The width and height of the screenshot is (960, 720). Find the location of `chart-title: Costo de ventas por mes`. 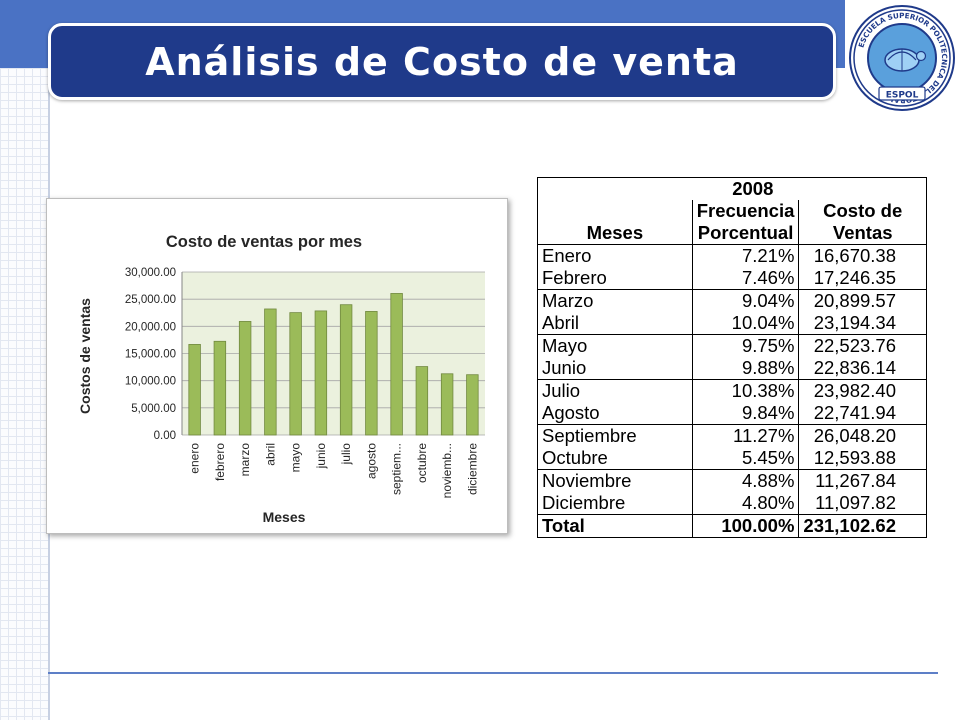

chart-title: Costo de ventas por mes is located at coordinates (264, 242).